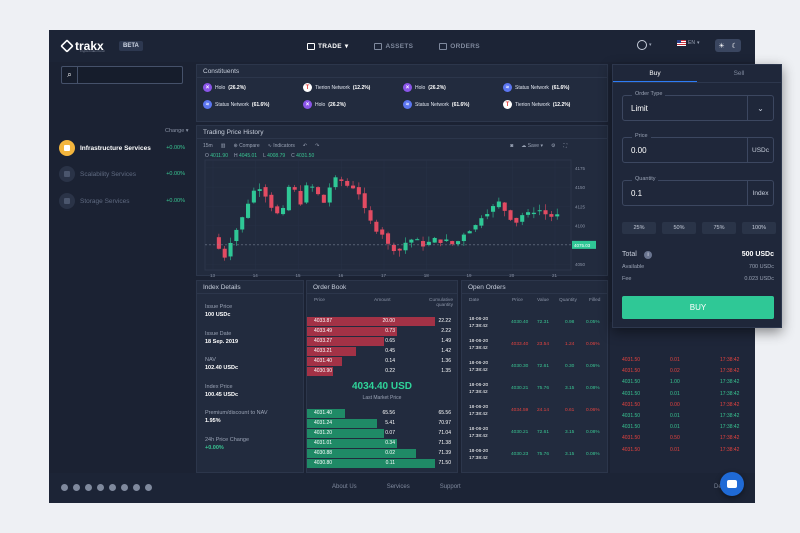 This screenshot has width=800, height=533. I want to click on ob-amount: 0.02, so click(390, 453).